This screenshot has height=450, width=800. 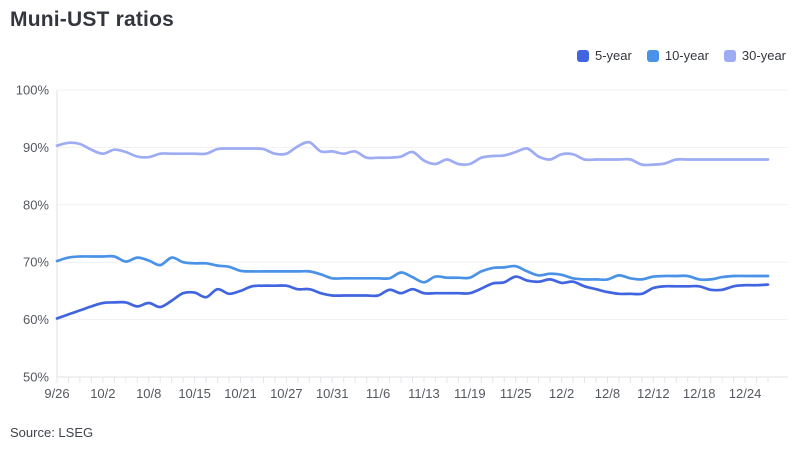 What do you see at coordinates (36, 319) in the screenshot?
I see `y-tick-label: 60%` at bounding box center [36, 319].